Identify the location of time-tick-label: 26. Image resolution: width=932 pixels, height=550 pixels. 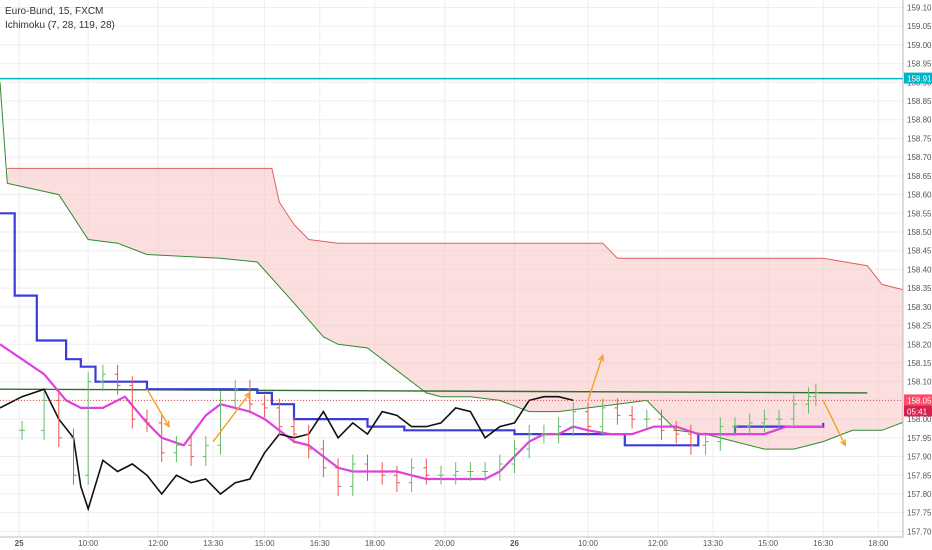
(514, 543).